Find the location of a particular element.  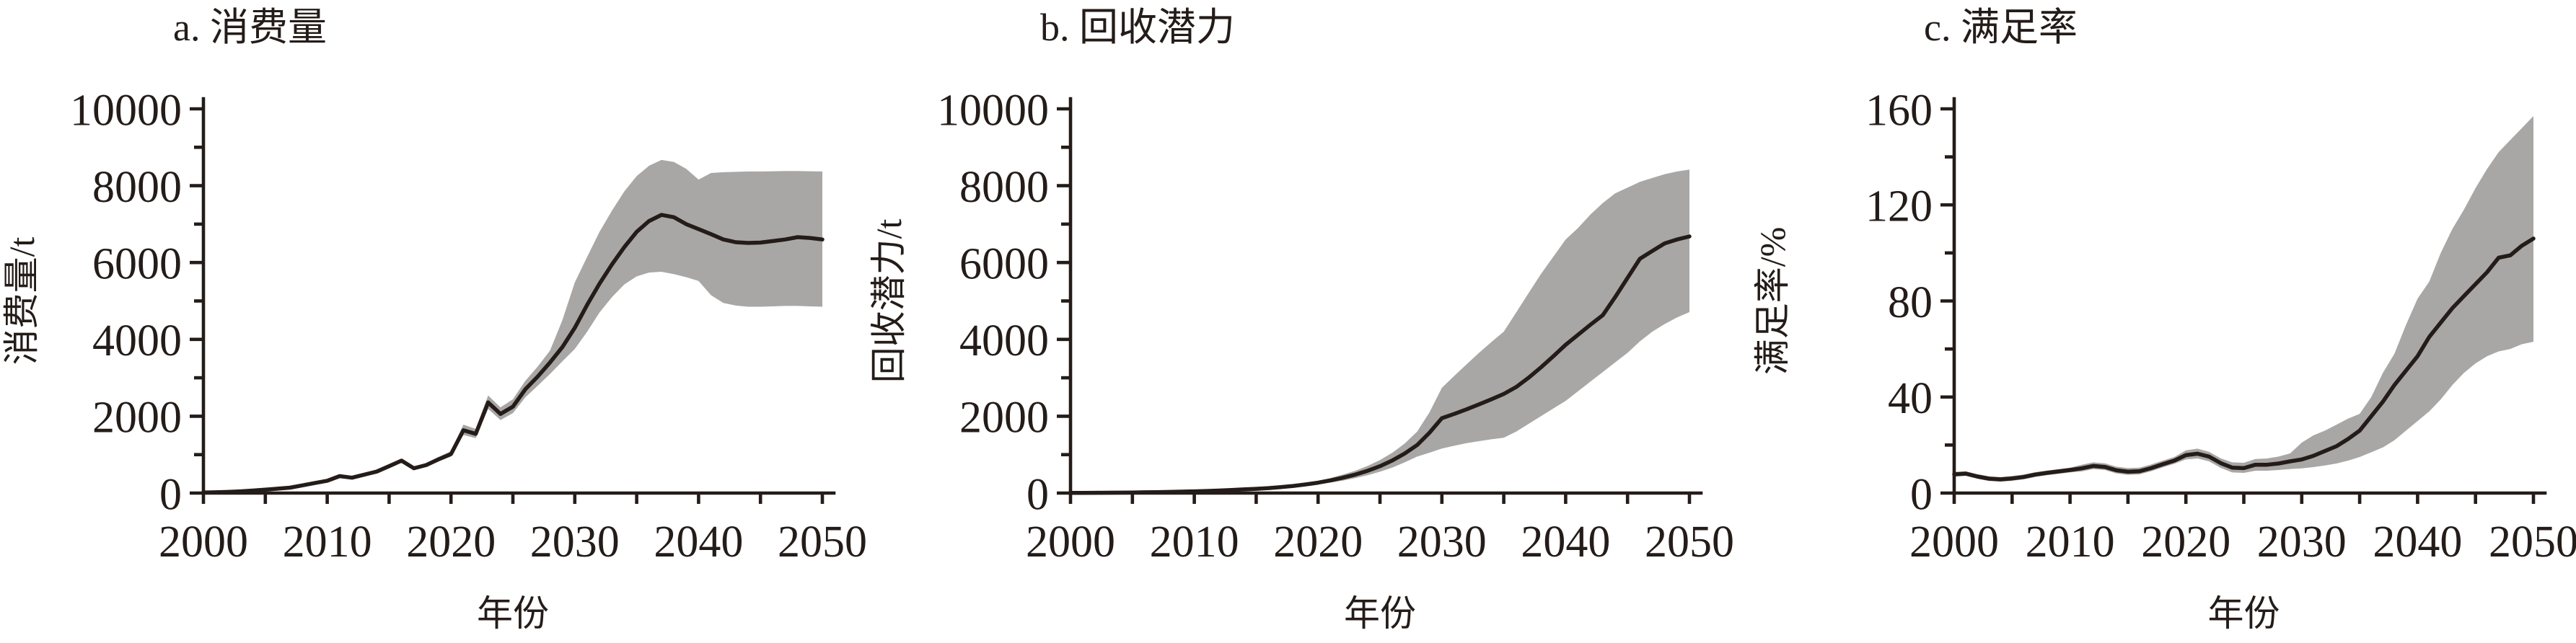

y-tick-label: 80 is located at coordinates (1910, 302).